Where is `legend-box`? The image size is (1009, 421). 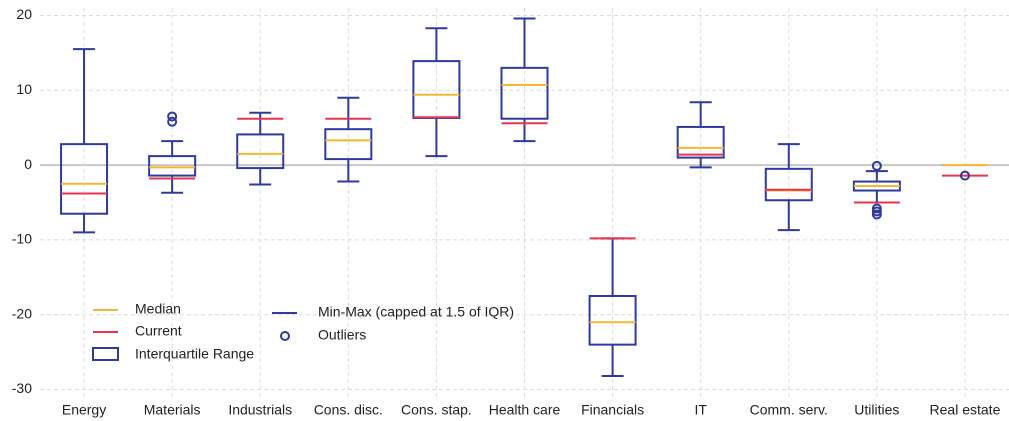 legend-box is located at coordinates (105, 354).